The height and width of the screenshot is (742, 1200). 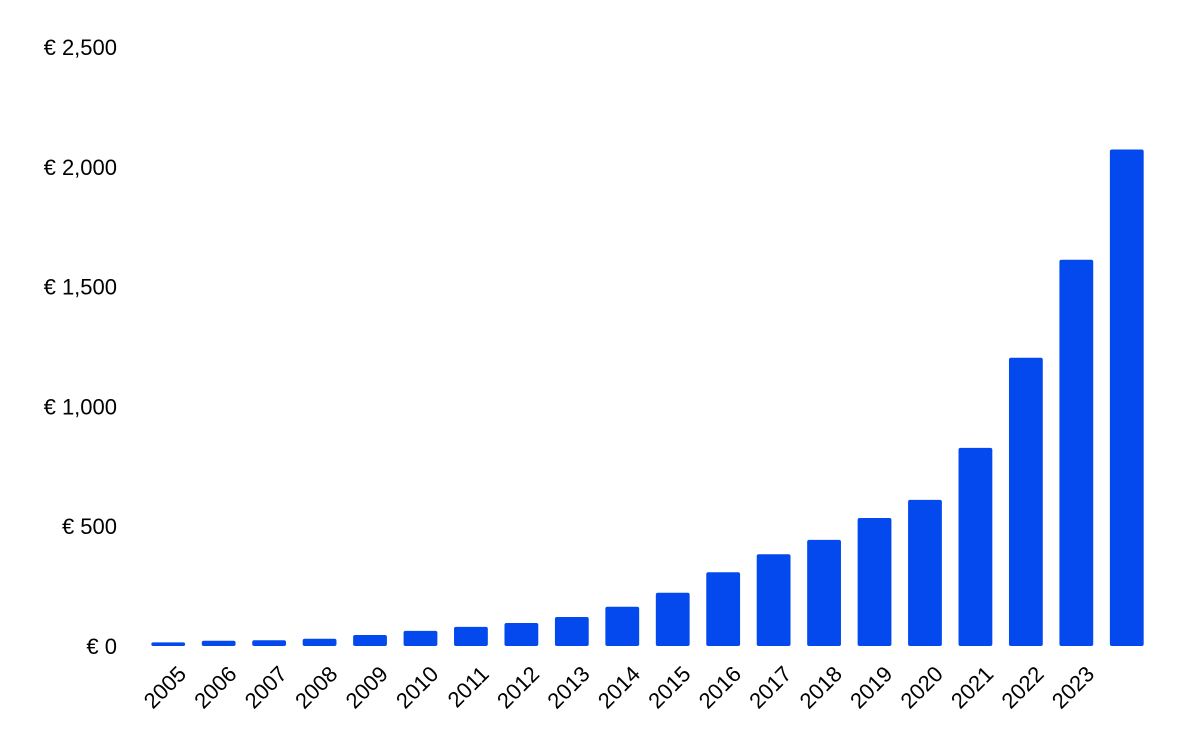 What do you see at coordinates (80, 347) in the screenshot?
I see `y-axis: € 0 € 500 € 1,000 € 1,500 € 2,000 € 2,500` at bounding box center [80, 347].